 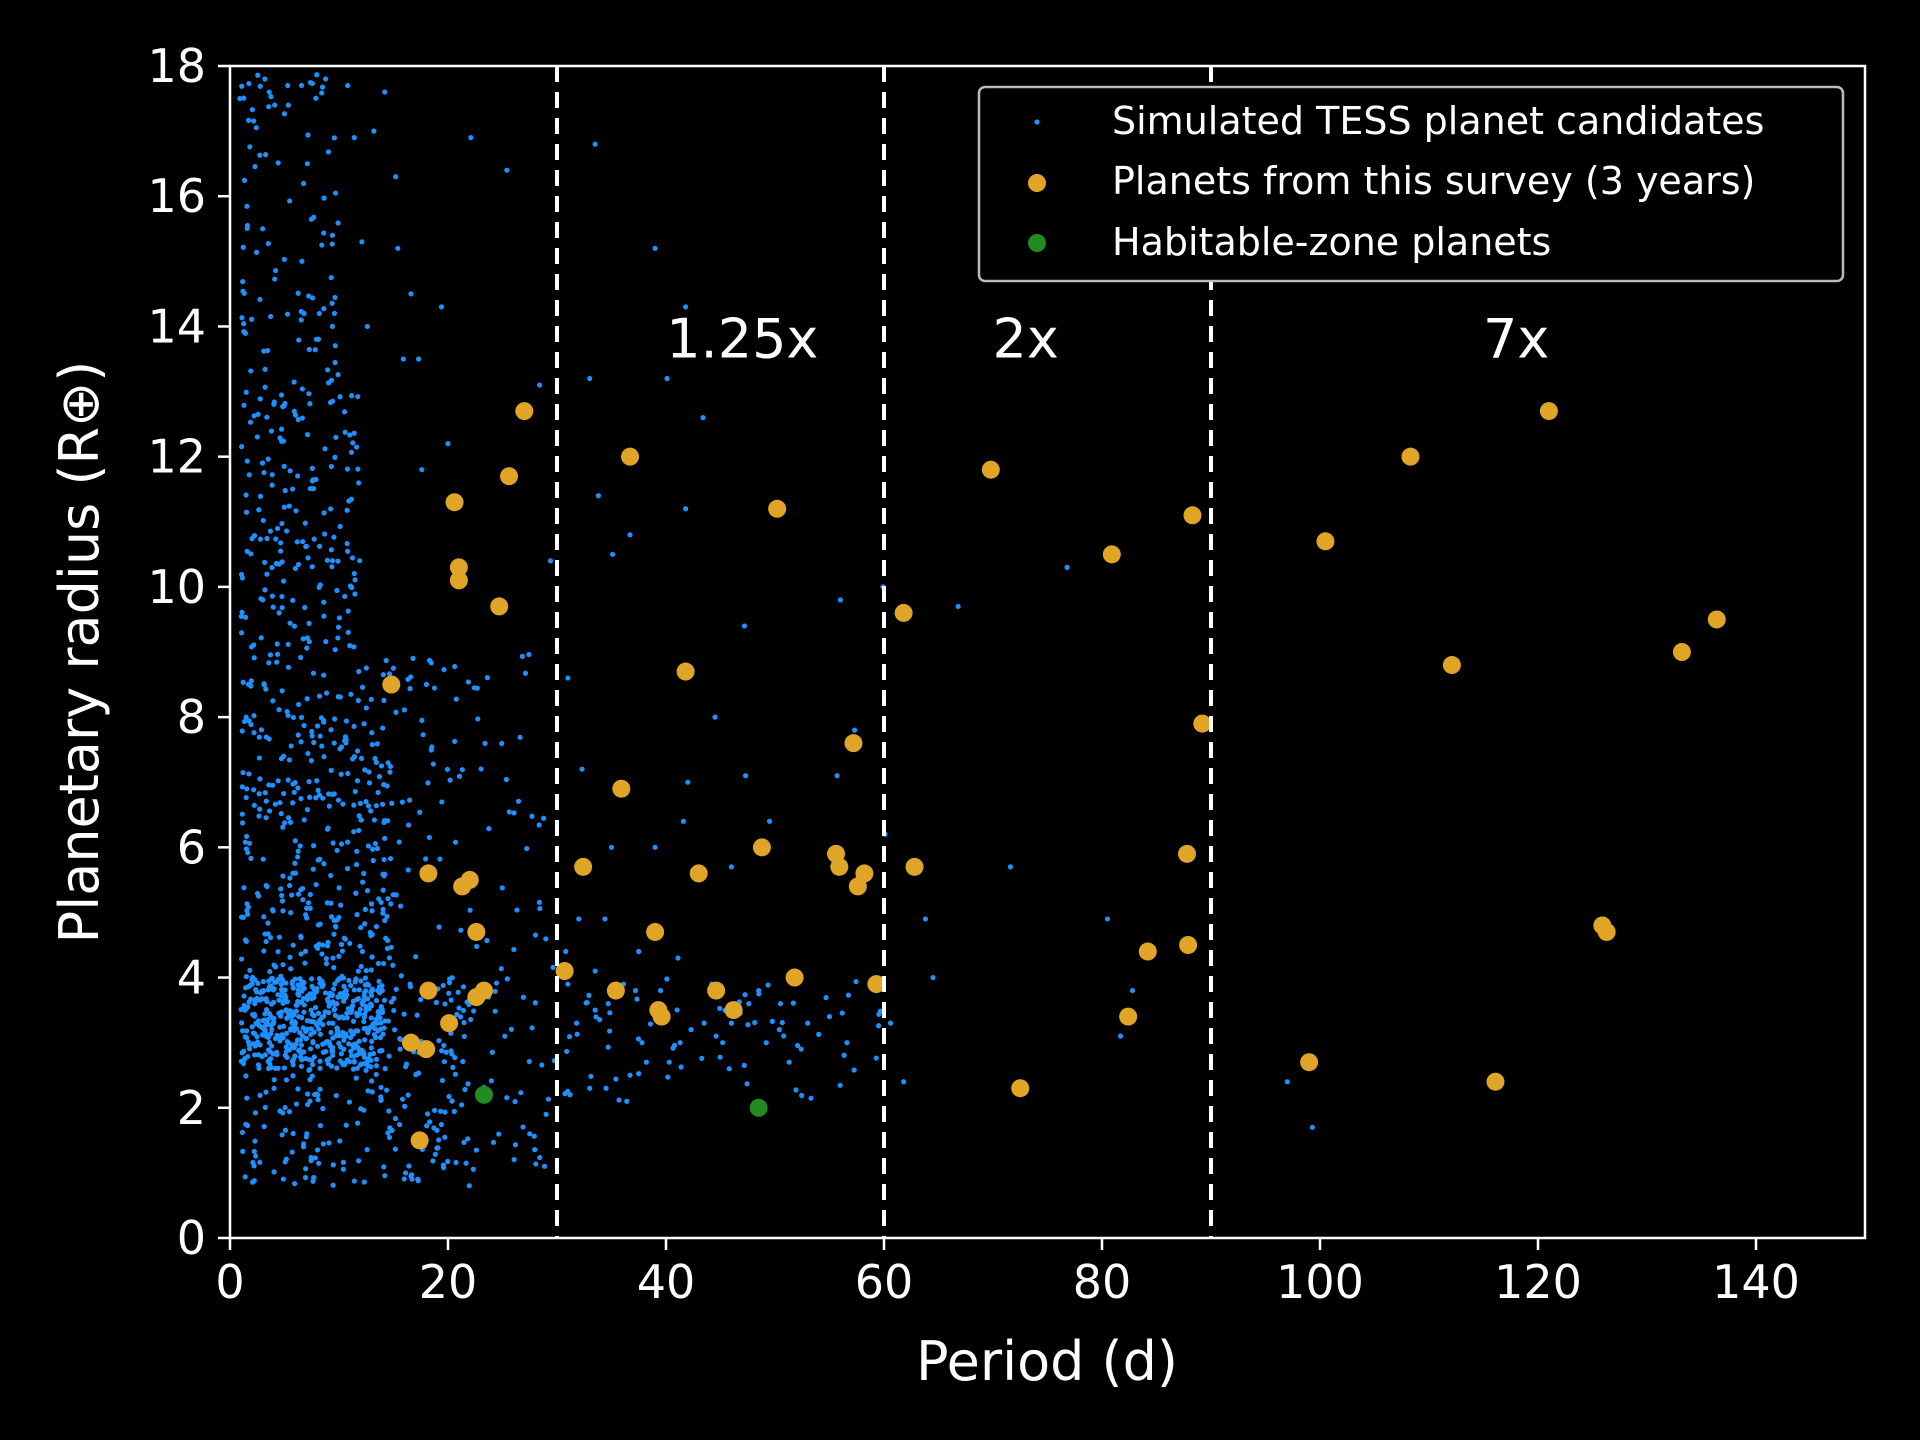 I want to click on habitable-planet-point, so click(x=758, y=1107).